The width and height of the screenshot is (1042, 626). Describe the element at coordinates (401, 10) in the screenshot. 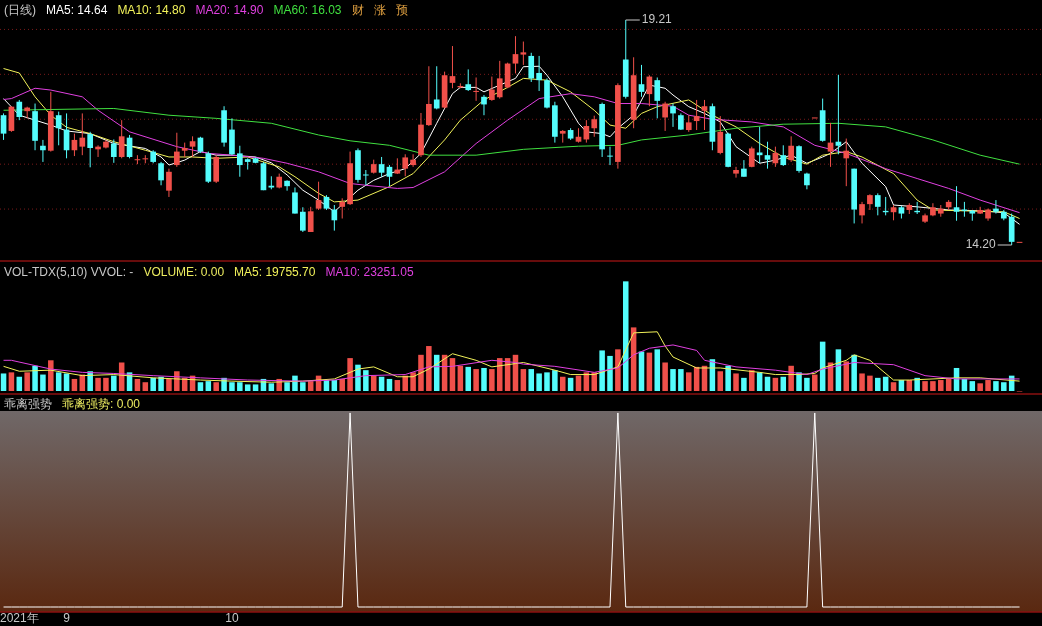

I see `text: 预` at that location.